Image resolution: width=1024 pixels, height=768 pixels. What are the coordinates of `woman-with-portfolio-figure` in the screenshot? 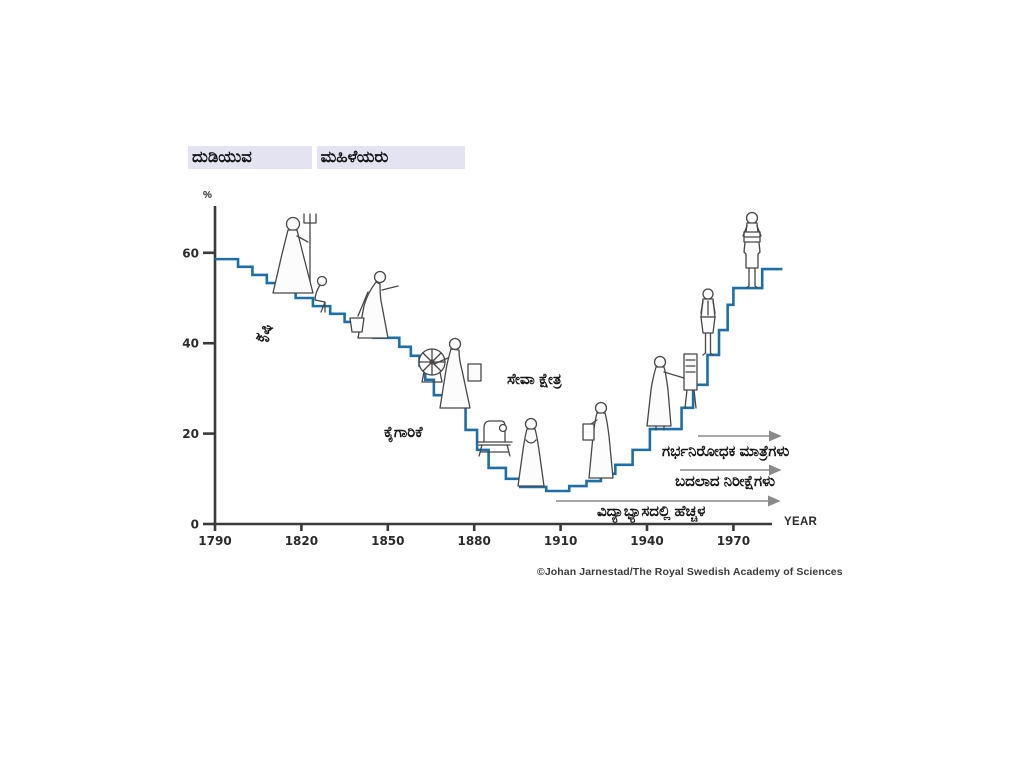 It's located at (598, 441).